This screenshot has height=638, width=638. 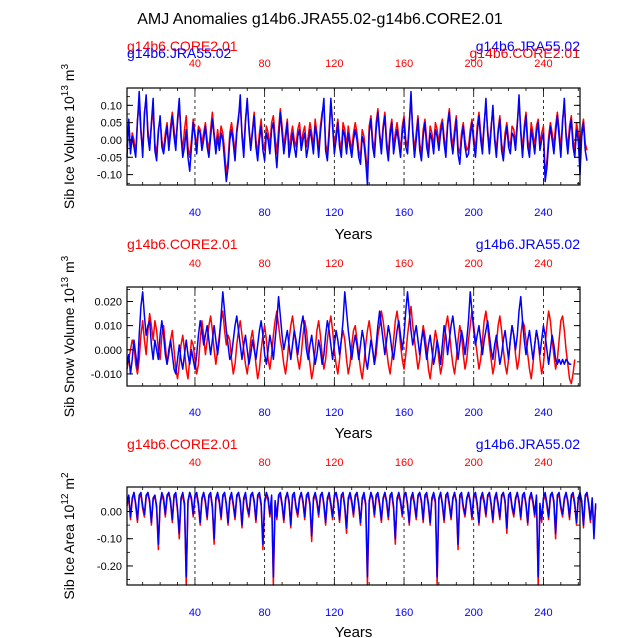 I want to click on y-tick-label: 0.000, so click(x=108, y=351).